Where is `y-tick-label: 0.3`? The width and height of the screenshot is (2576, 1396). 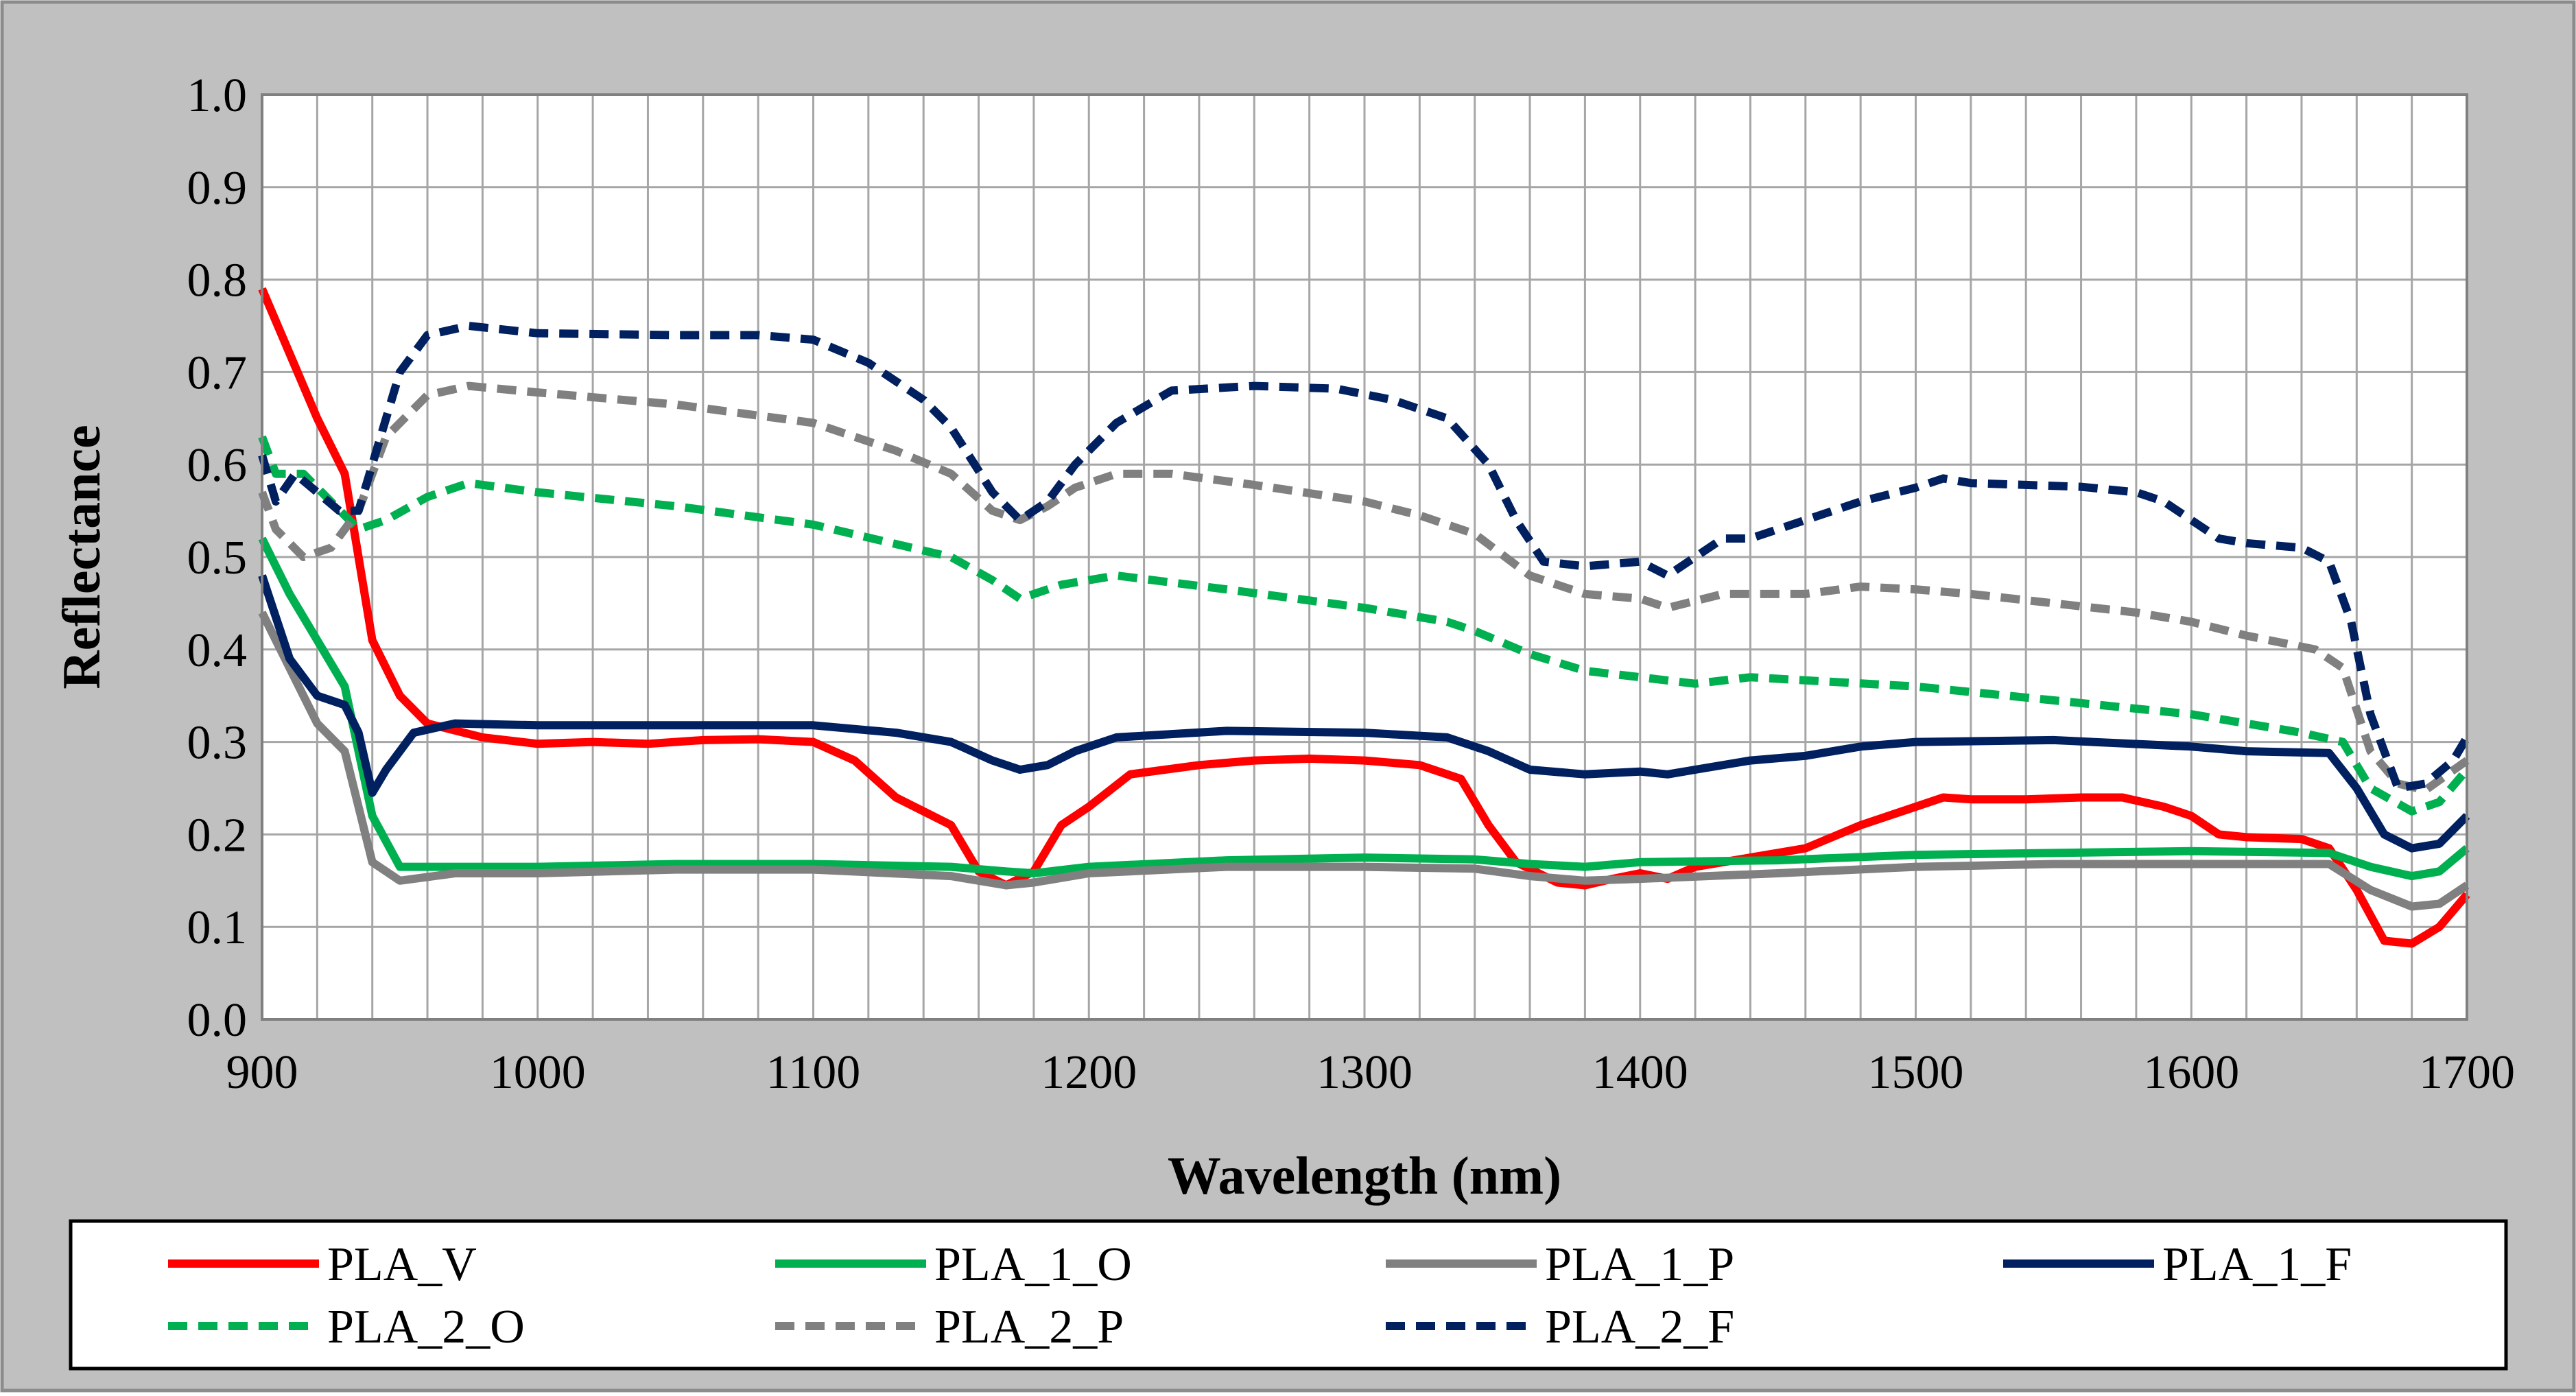 y-tick-label: 0.3 is located at coordinates (217, 743).